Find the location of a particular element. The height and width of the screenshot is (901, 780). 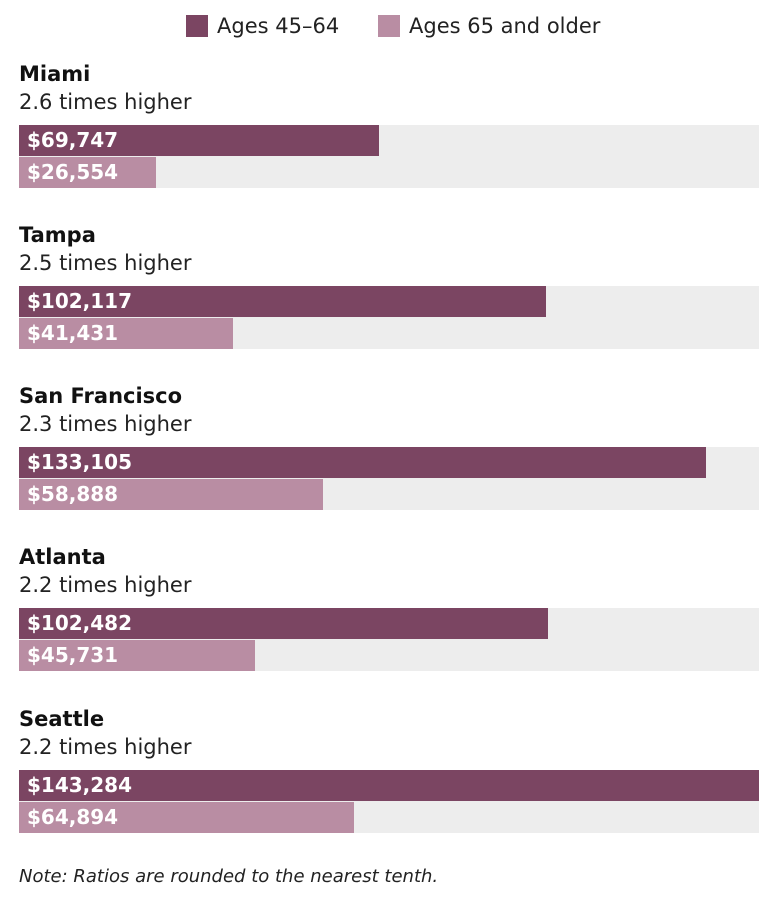

bar-ages-65-older: $26,554 is located at coordinates (87, 172).